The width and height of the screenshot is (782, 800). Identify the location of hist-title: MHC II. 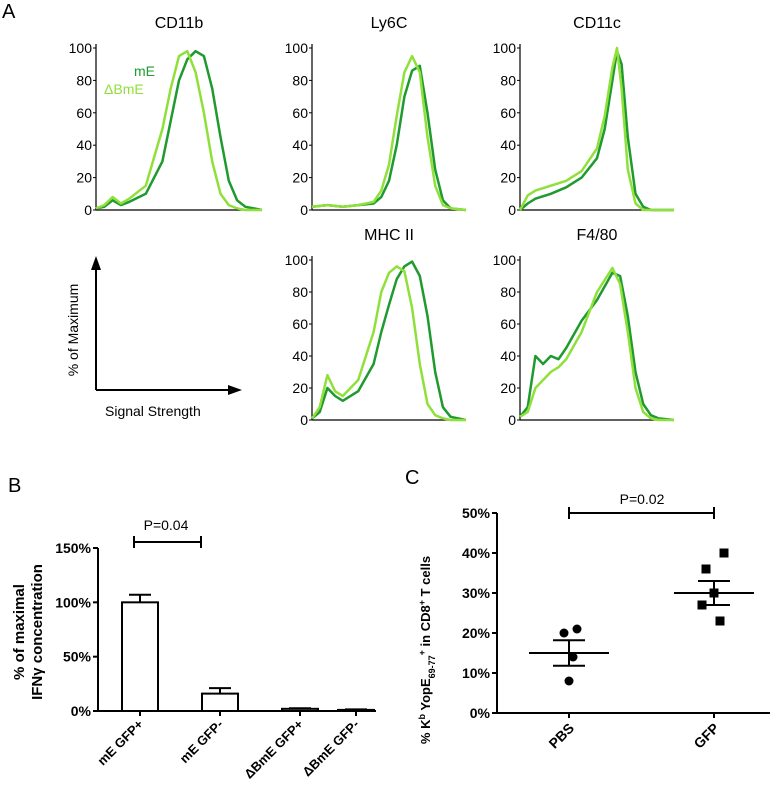
(389, 235).